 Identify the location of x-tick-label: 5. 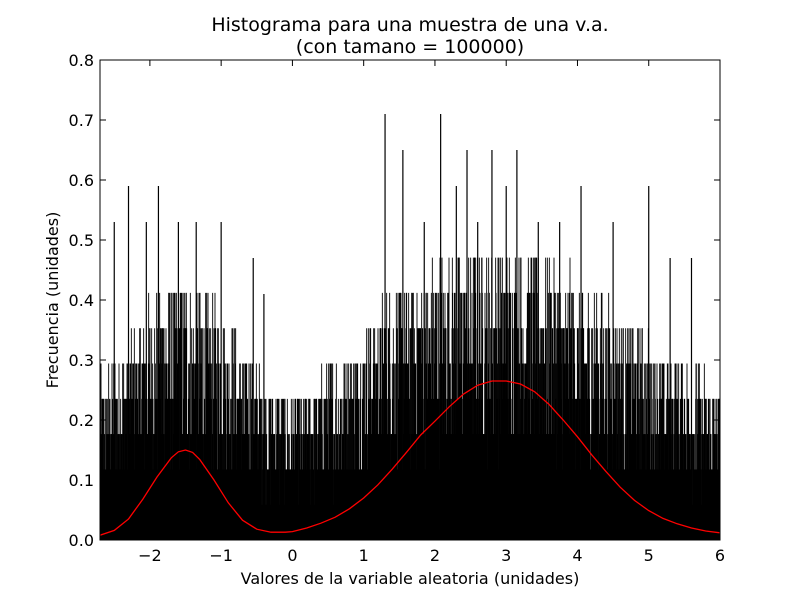
(649, 555).